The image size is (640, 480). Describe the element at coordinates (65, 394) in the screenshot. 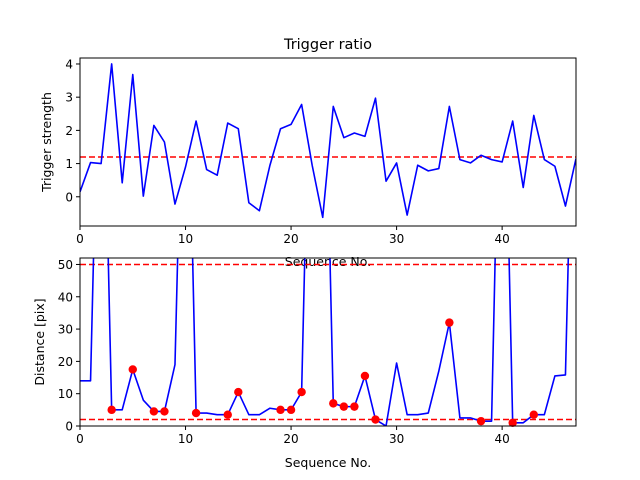

I see `y-tick-label: 10` at that location.